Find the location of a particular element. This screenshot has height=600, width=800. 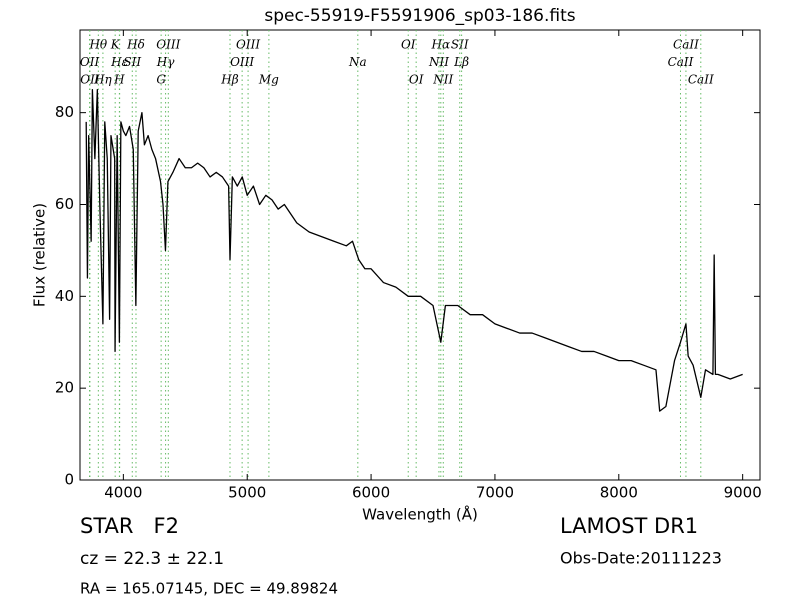

info-text: cz = 22.3 ± 22.1 is located at coordinates (152, 559).